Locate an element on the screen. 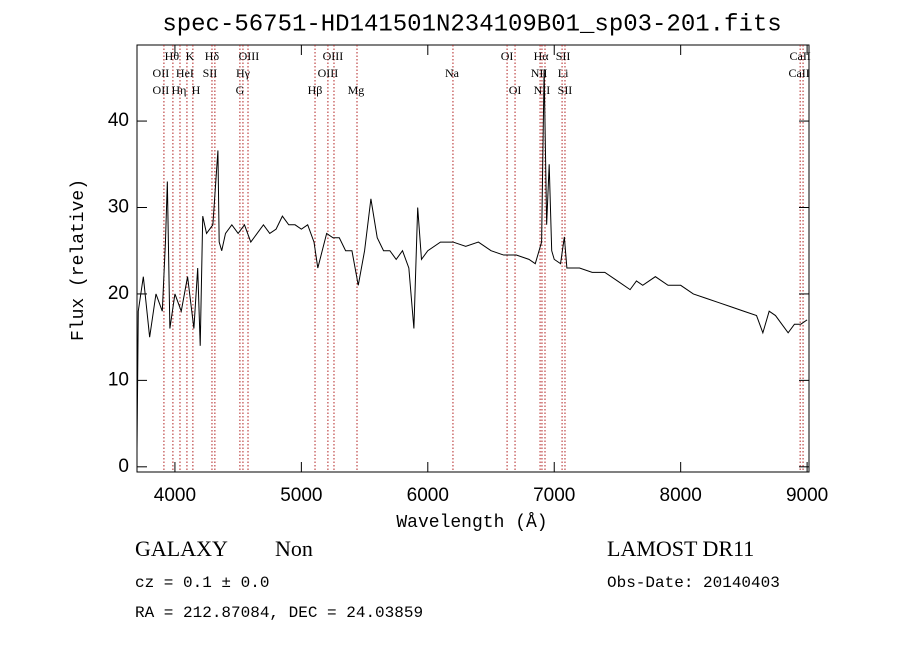 The width and height of the screenshot is (900, 649). element-label: Mg is located at coordinates (356, 90).